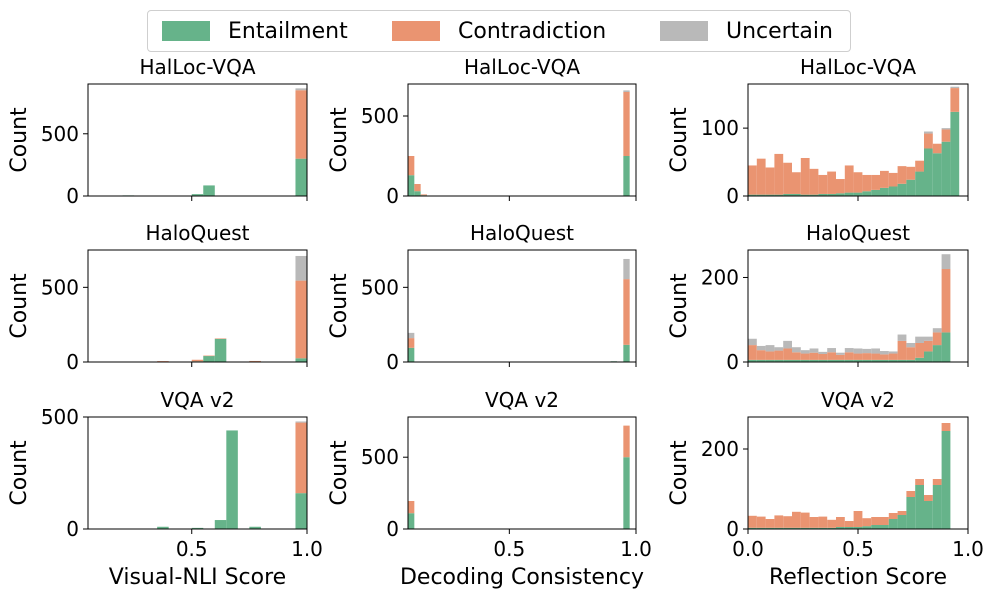  What do you see at coordinates (197, 67) in the screenshot?
I see `subplot-title: HalLoc-VQA` at bounding box center [197, 67].